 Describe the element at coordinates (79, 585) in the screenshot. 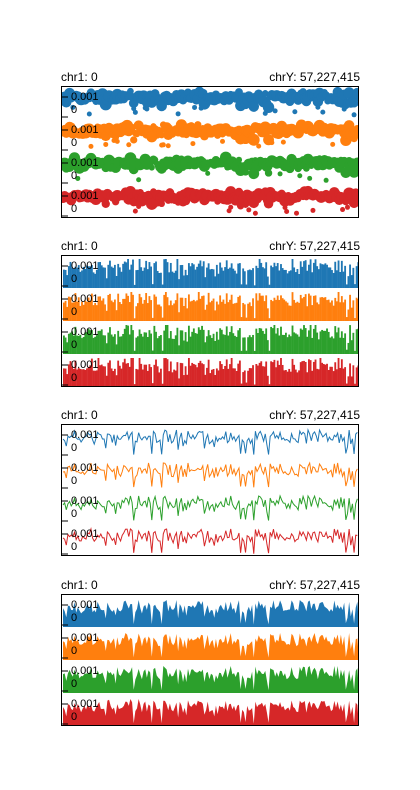

I see `region-start-label: chr1: 0` at that location.